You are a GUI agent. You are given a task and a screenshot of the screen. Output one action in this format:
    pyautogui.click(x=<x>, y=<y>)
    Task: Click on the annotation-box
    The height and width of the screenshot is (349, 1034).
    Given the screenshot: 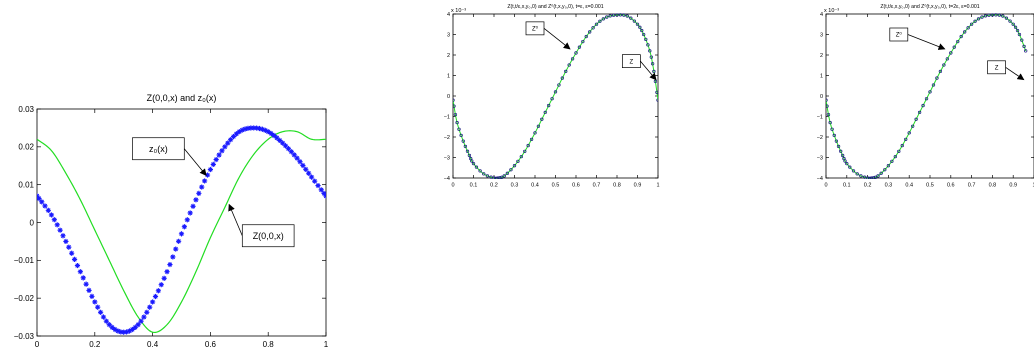 What is the action you would take?
    pyautogui.click(x=631, y=61)
    